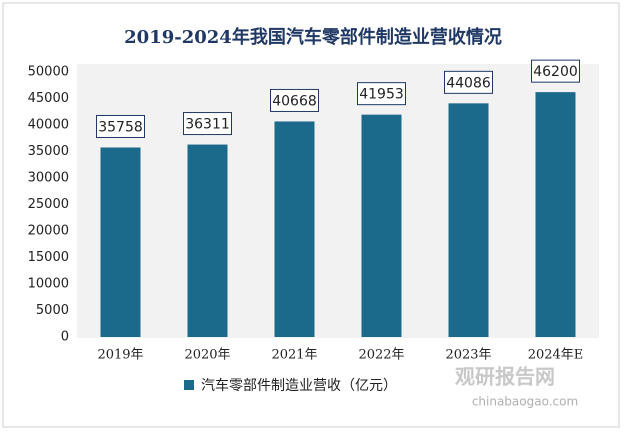 This screenshot has height=433, width=626. I want to click on chart-title: 2019-2024年我国汽车零部件制造业营收情况, so click(313, 37).